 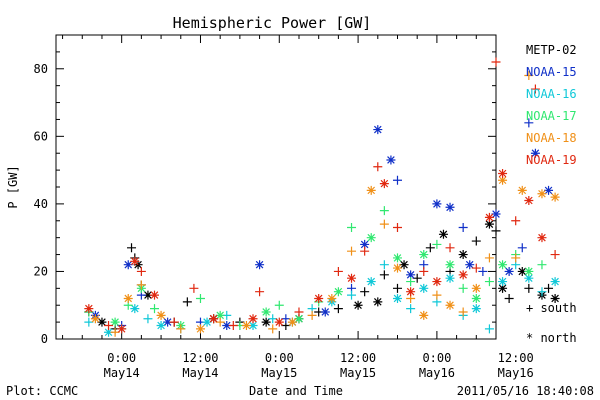 I want to click on y-tick-label: 40, so click(x=41, y=204).